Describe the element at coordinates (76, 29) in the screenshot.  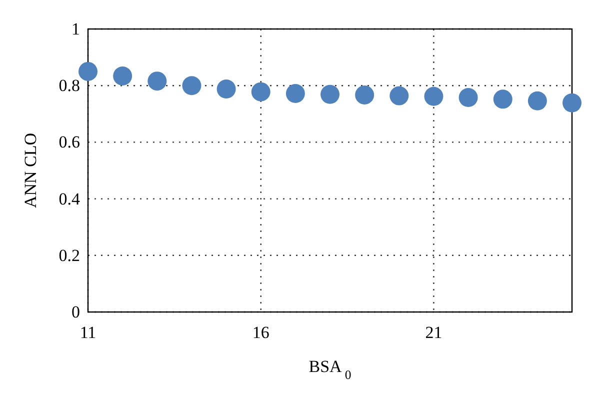
I see `y-tick-label: 1` at that location.